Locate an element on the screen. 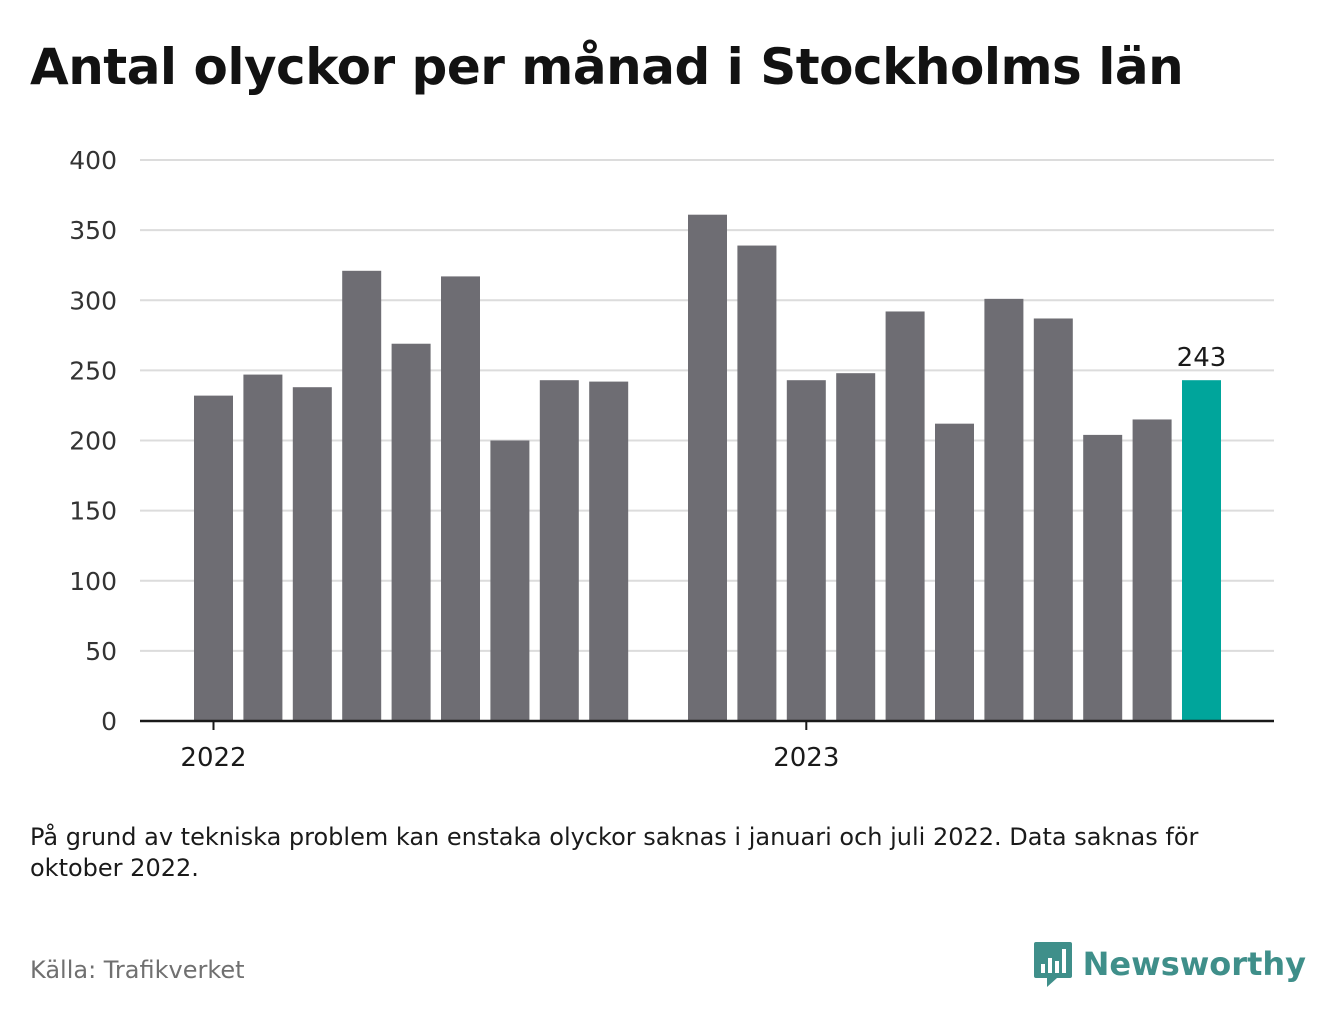 Image resolution: width=1340 pixels, height=1020 pixels. y-tick-label: 350 is located at coordinates (93, 230).